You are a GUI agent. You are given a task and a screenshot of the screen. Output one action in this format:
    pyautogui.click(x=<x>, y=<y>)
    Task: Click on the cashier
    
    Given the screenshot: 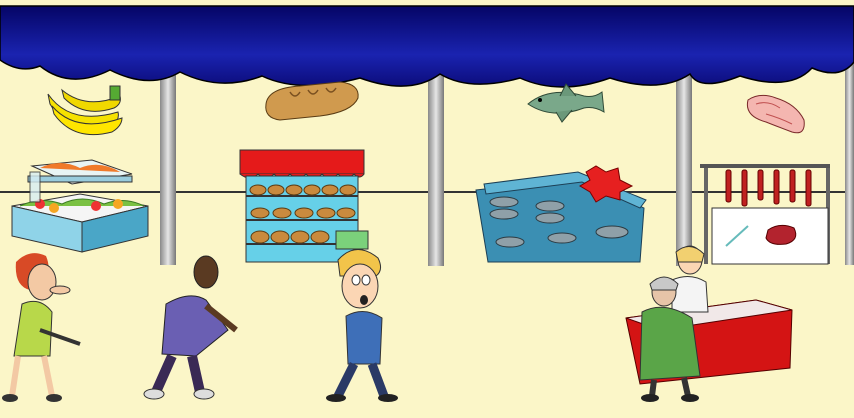 What is the action you would take?
    pyautogui.click(x=690, y=279)
    